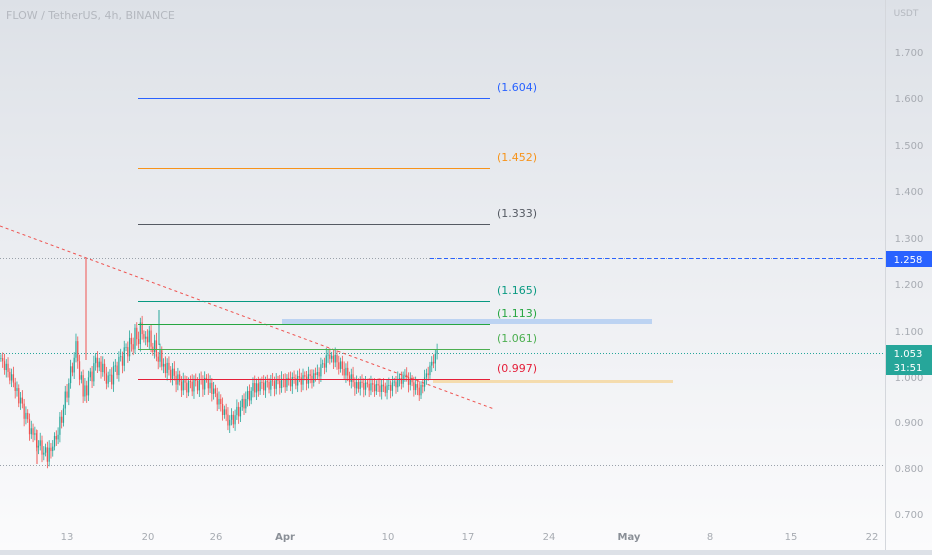 Image resolution: width=932 pixels, height=555 pixels. Describe the element at coordinates (909, 360) in the screenshot. I see `last-price-badge` at that location.